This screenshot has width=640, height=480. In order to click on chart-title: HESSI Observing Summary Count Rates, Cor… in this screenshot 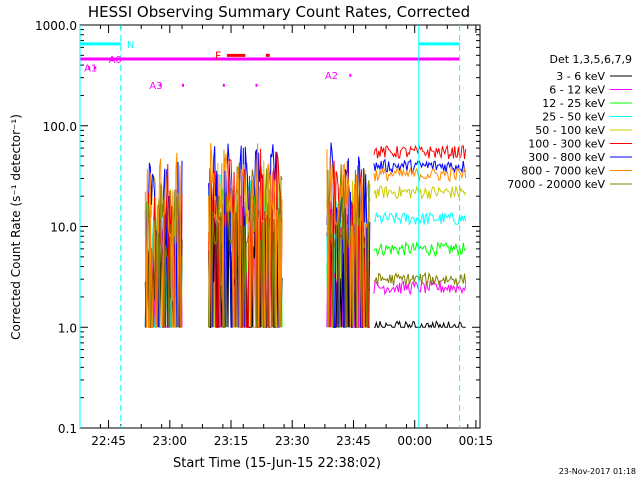, I will do `click(279, 12)`.